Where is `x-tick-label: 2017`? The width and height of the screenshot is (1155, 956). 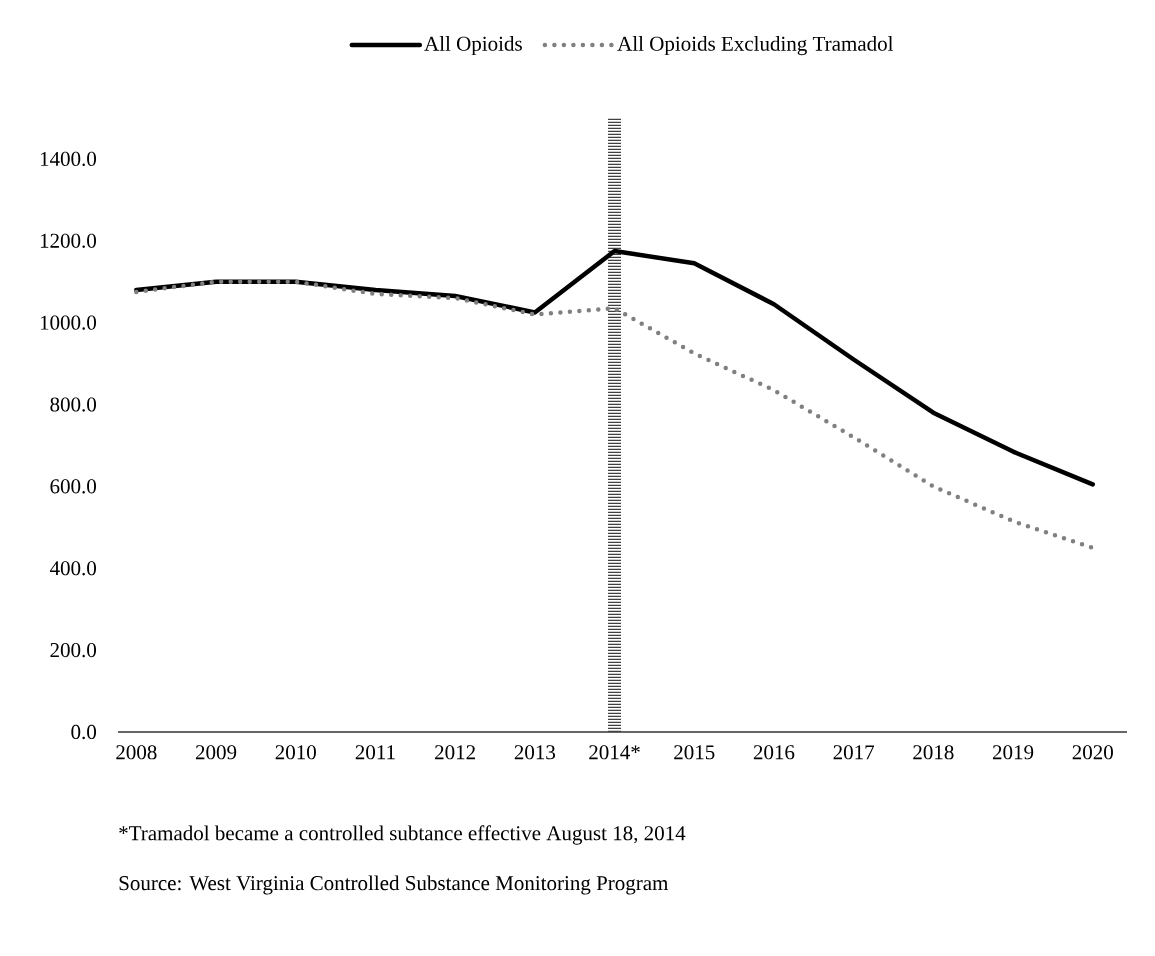 x-tick-label: 2017 is located at coordinates (854, 752).